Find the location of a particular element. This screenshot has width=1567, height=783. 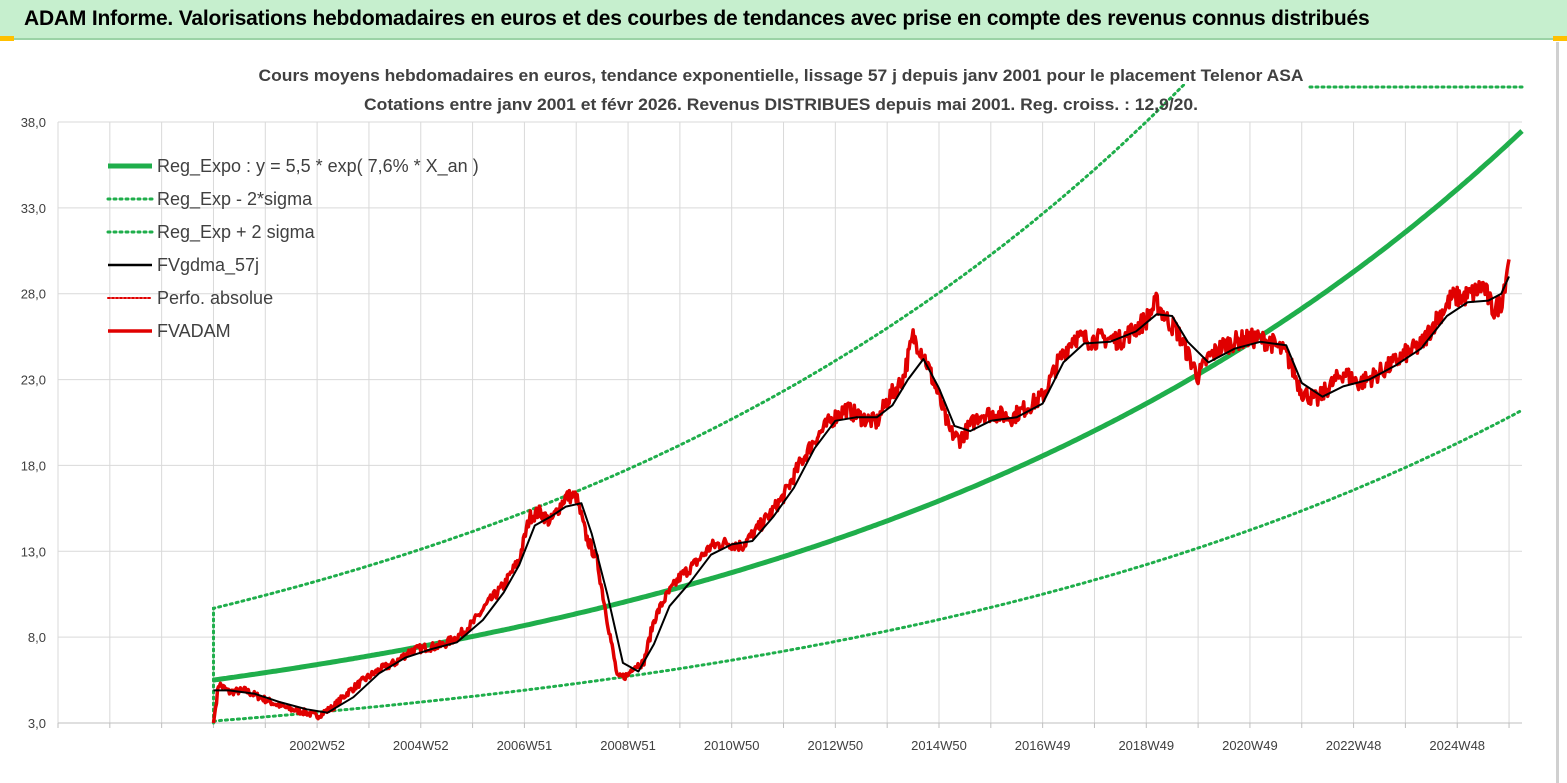

y-tick-label: 28,0 is located at coordinates (33, 294).